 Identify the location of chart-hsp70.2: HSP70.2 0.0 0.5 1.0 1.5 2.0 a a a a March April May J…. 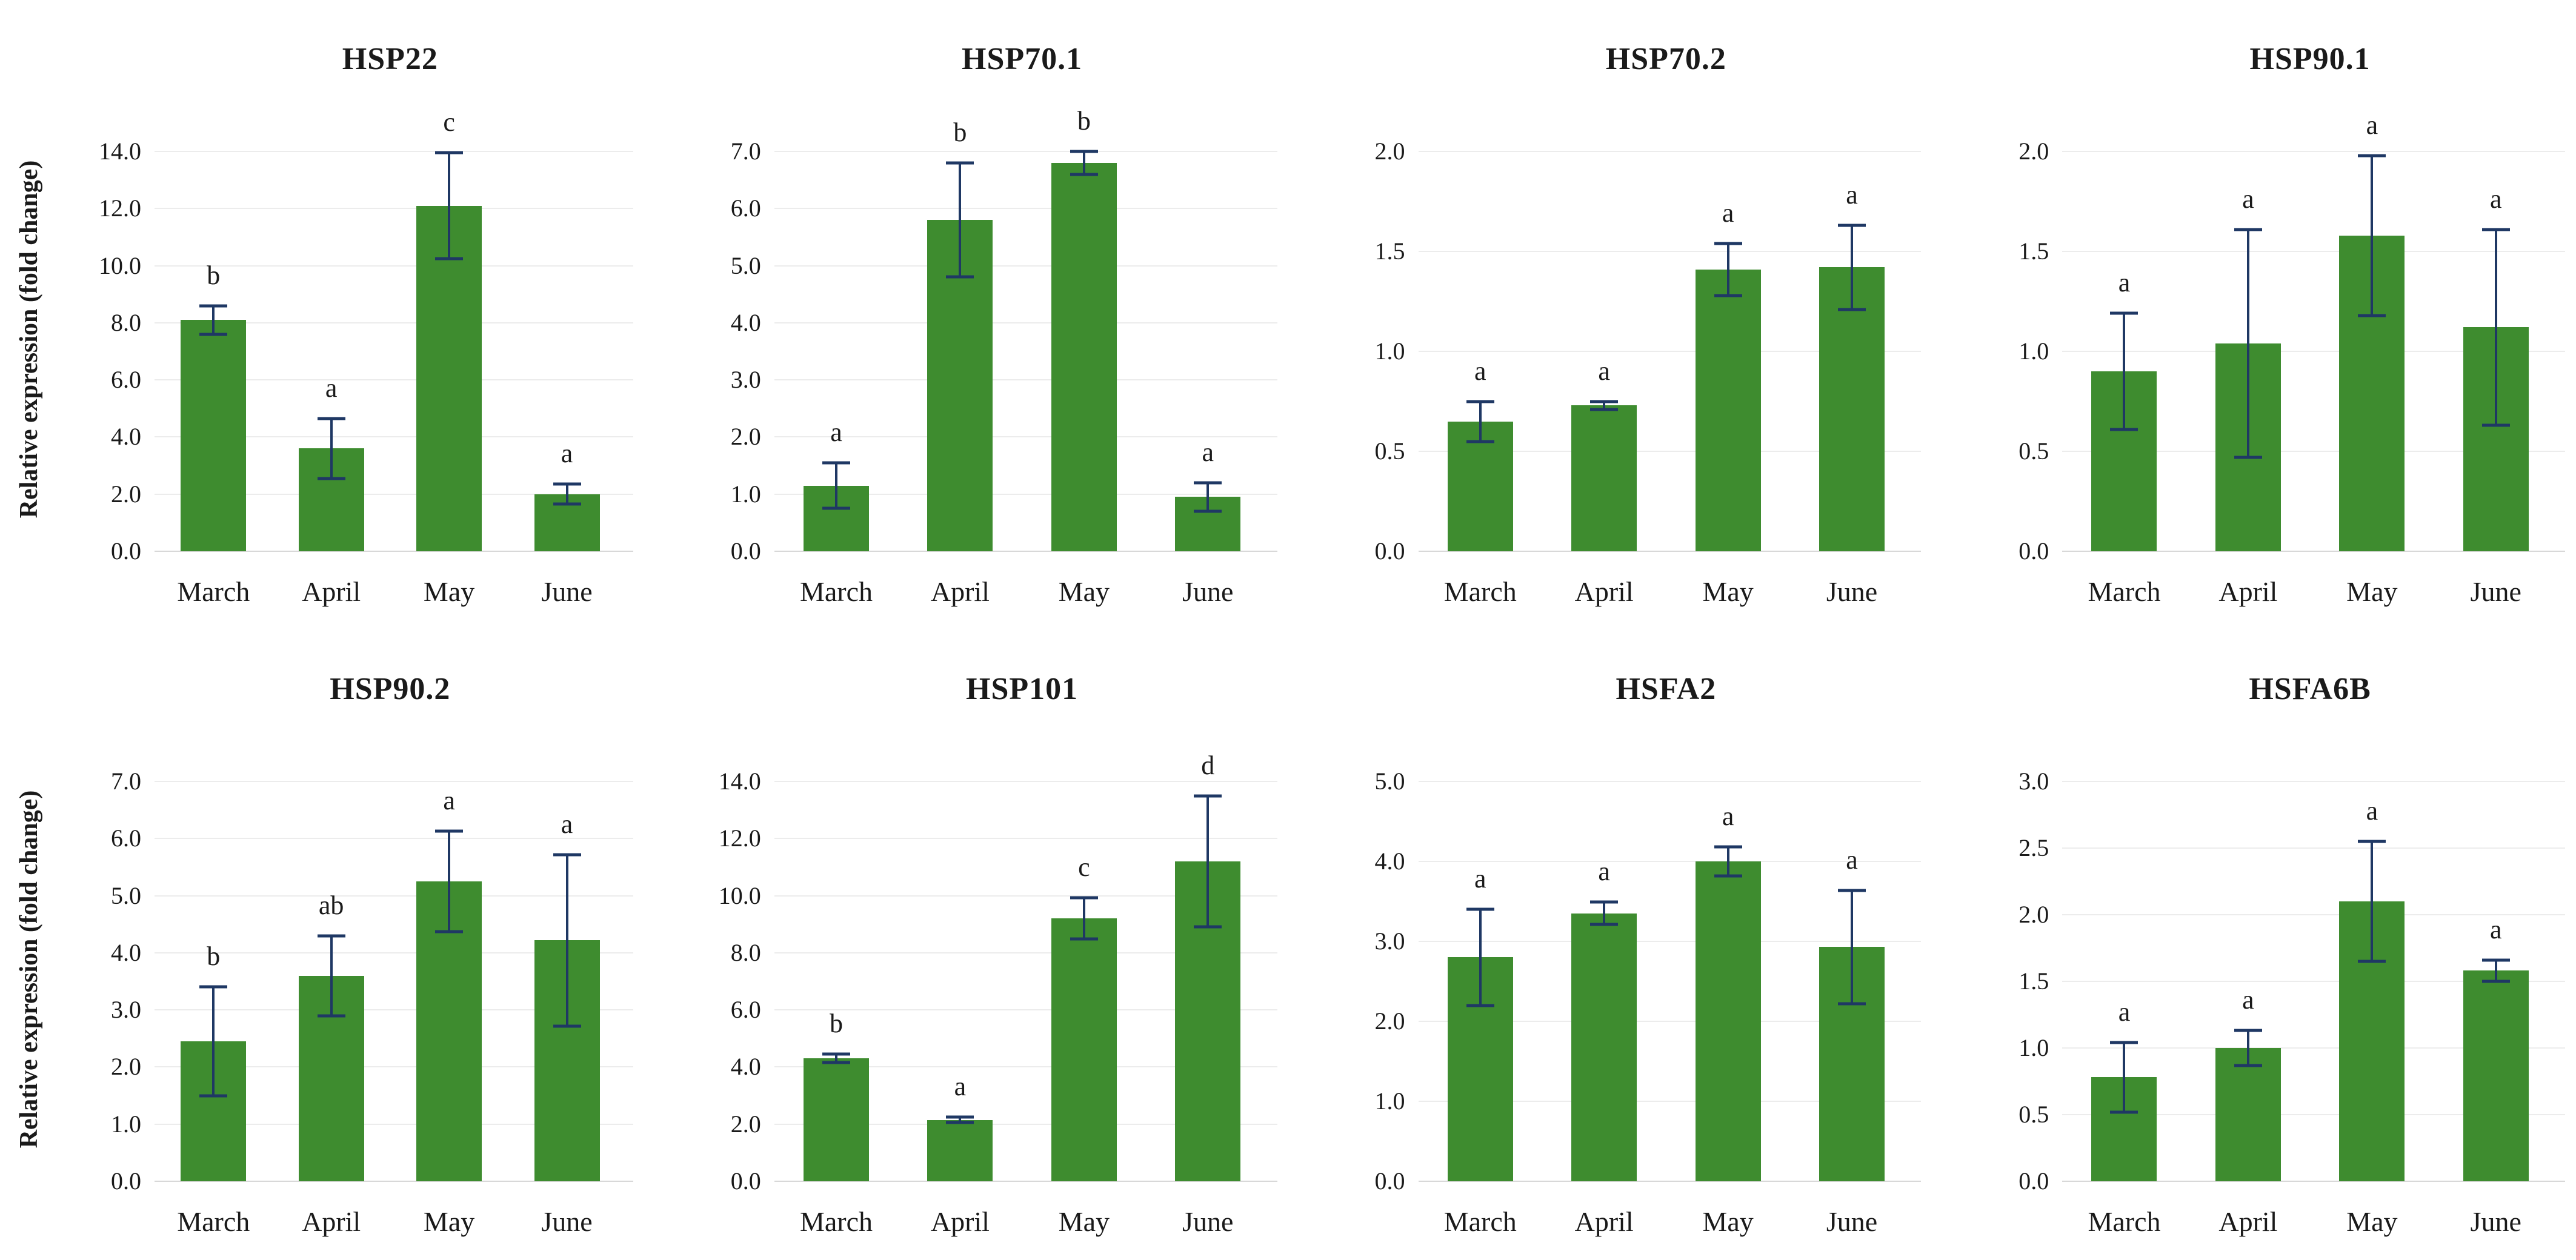
(1610, 315).